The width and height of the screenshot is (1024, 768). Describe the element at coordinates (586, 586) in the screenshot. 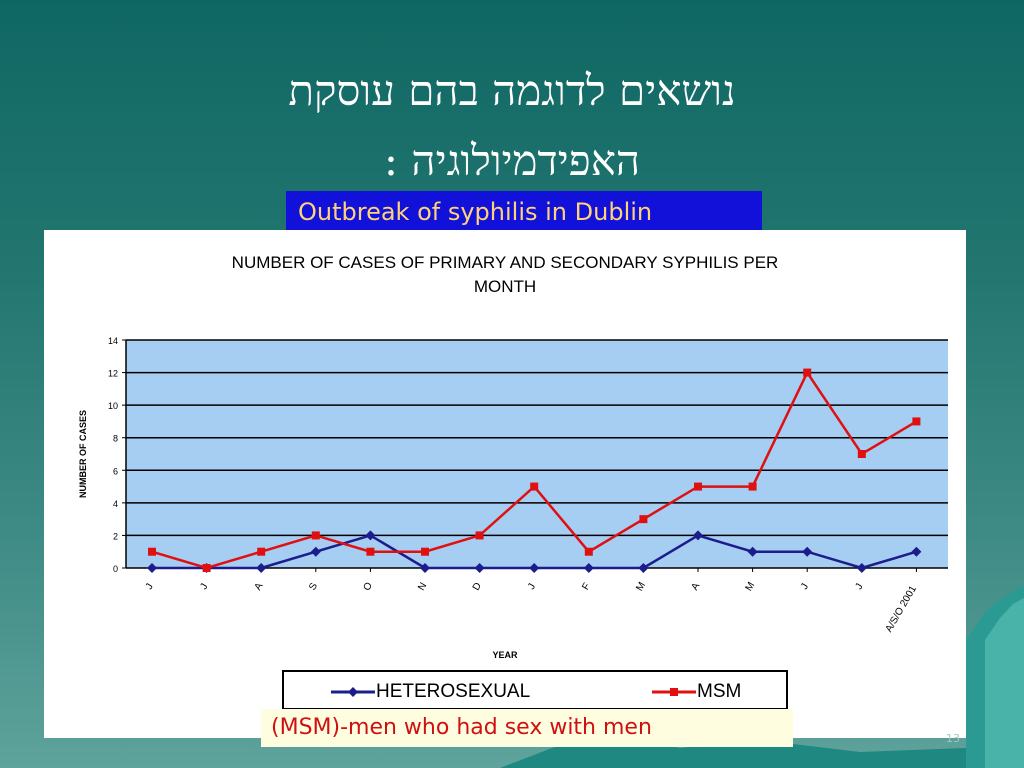

I see `x-tick-label: F` at that location.